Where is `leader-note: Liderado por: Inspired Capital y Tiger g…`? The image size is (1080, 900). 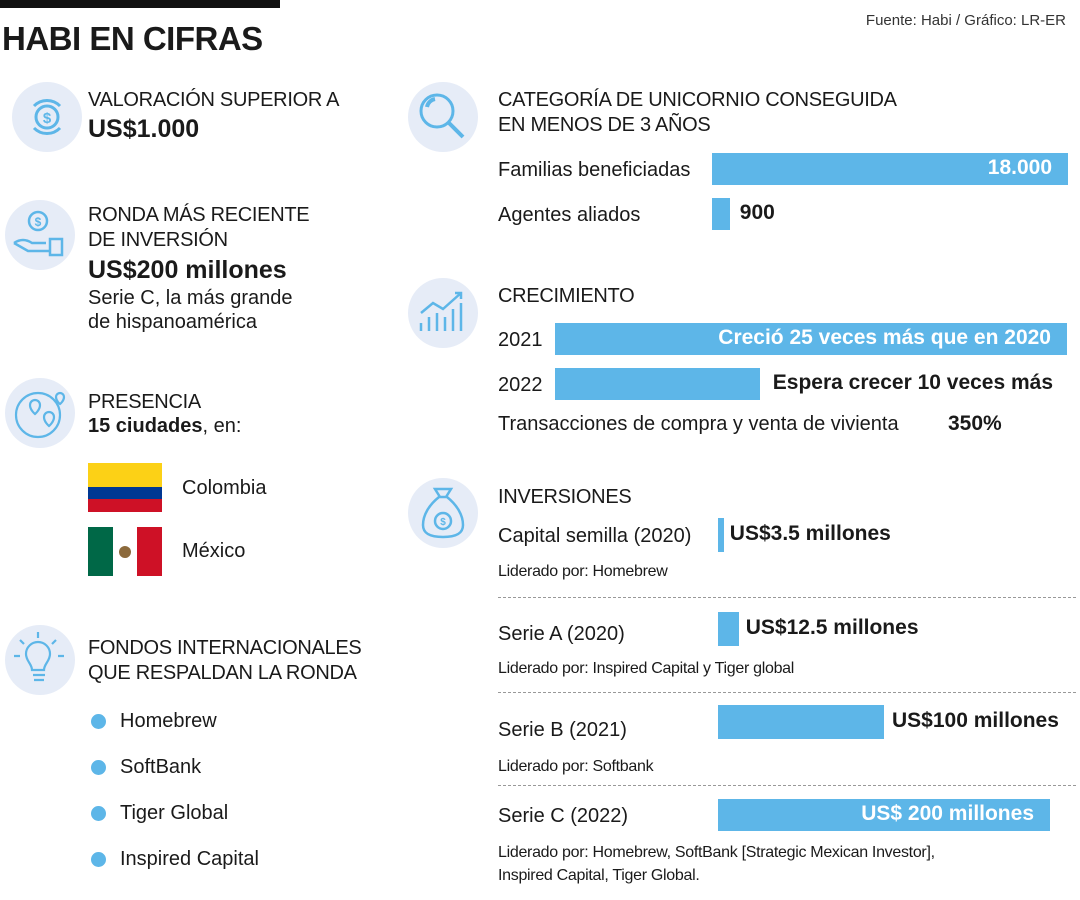
leader-note: Liderado por: Inspired Capital y Tiger g… is located at coordinates (646, 668).